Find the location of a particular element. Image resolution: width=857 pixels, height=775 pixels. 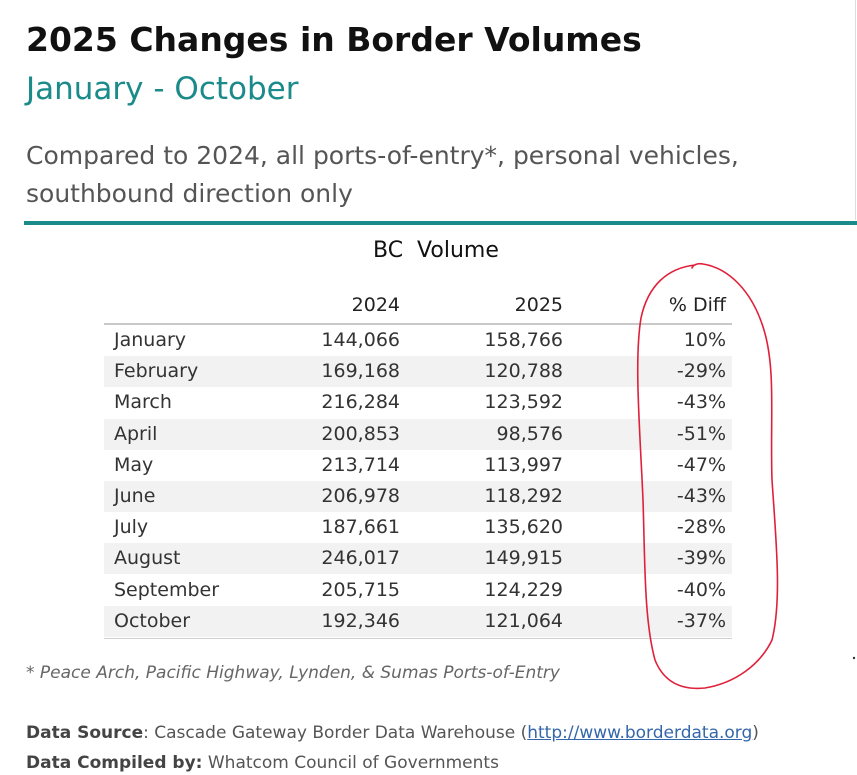

table-row: September 205,715 124,229 -40% is located at coordinates (418, 590).